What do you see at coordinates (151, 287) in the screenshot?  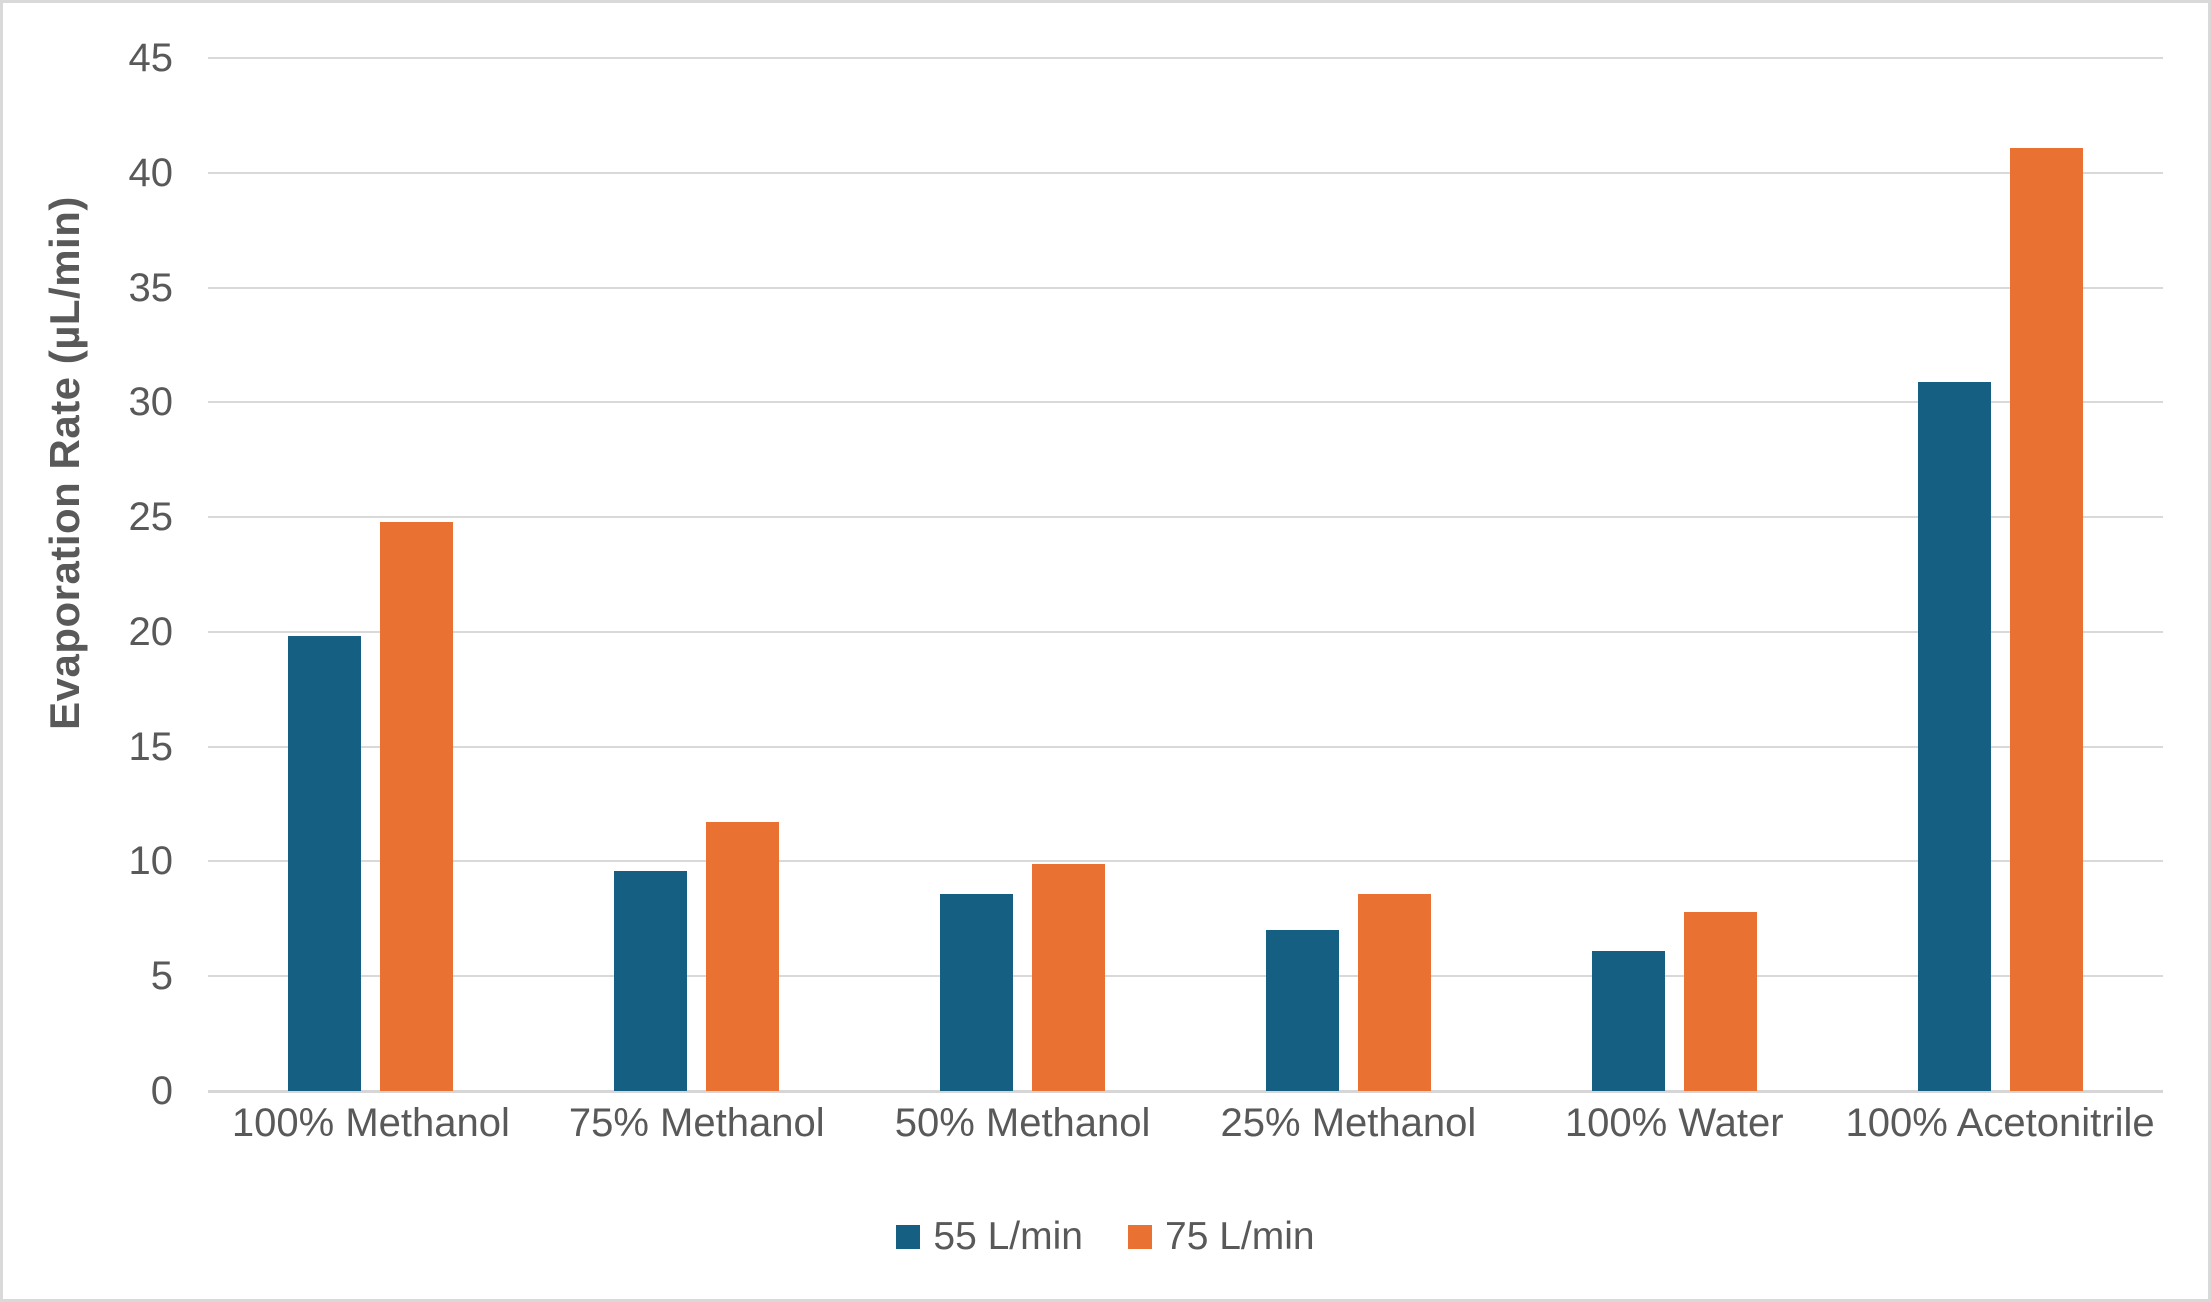 I see `y-tick-label: 35` at bounding box center [151, 287].